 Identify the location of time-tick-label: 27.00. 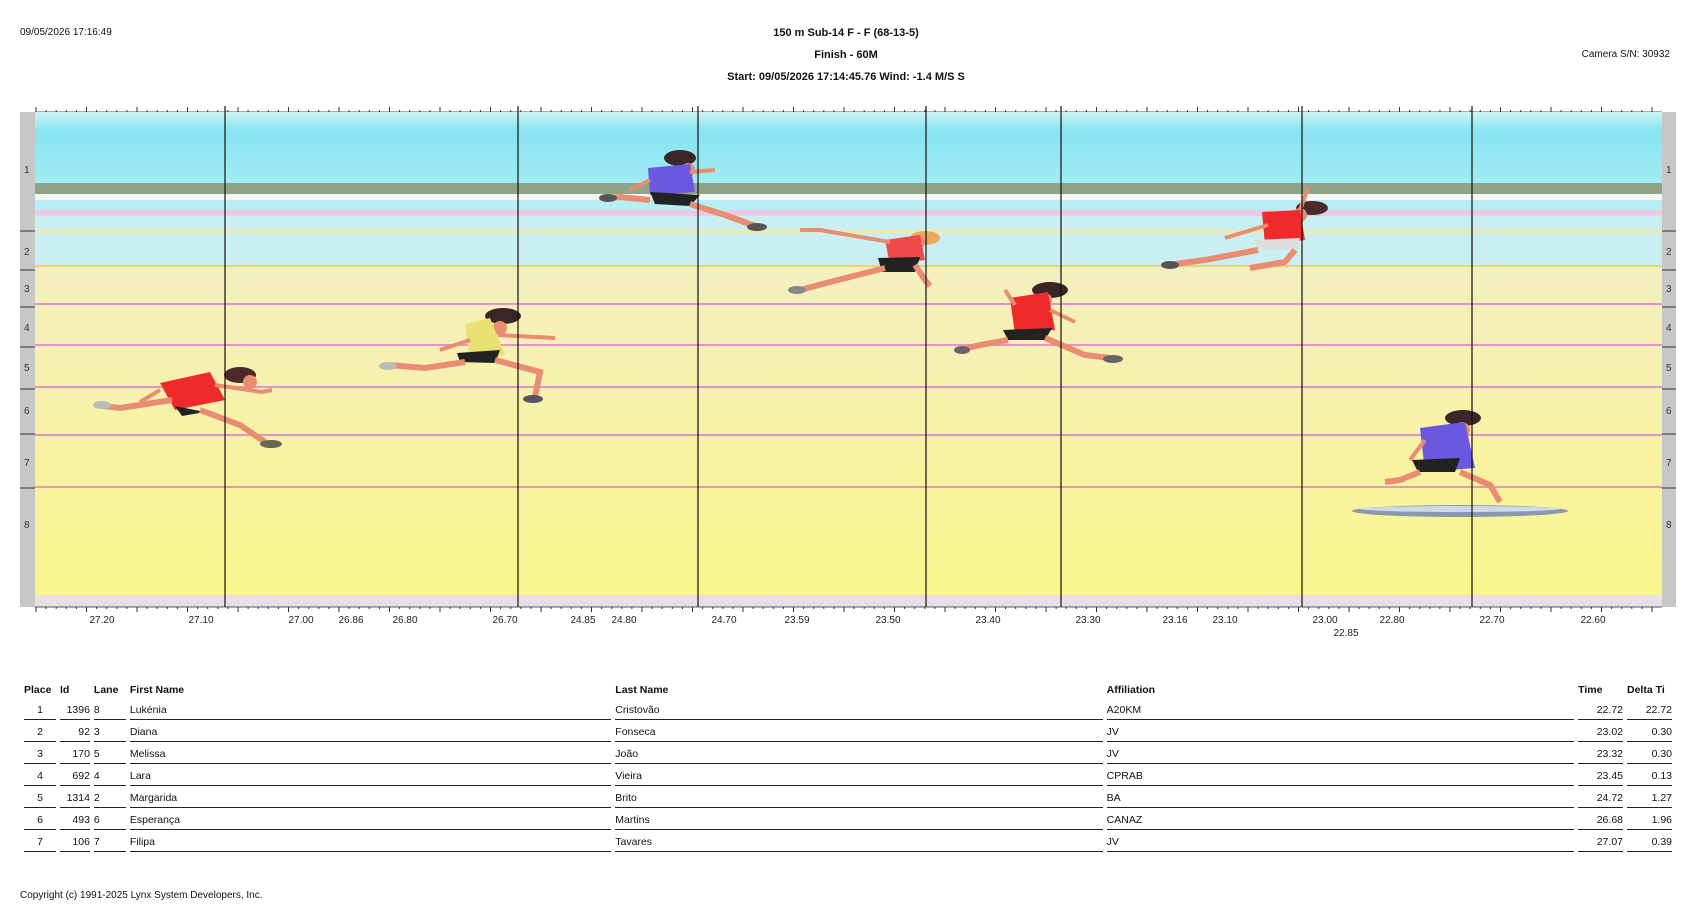
(300, 620).